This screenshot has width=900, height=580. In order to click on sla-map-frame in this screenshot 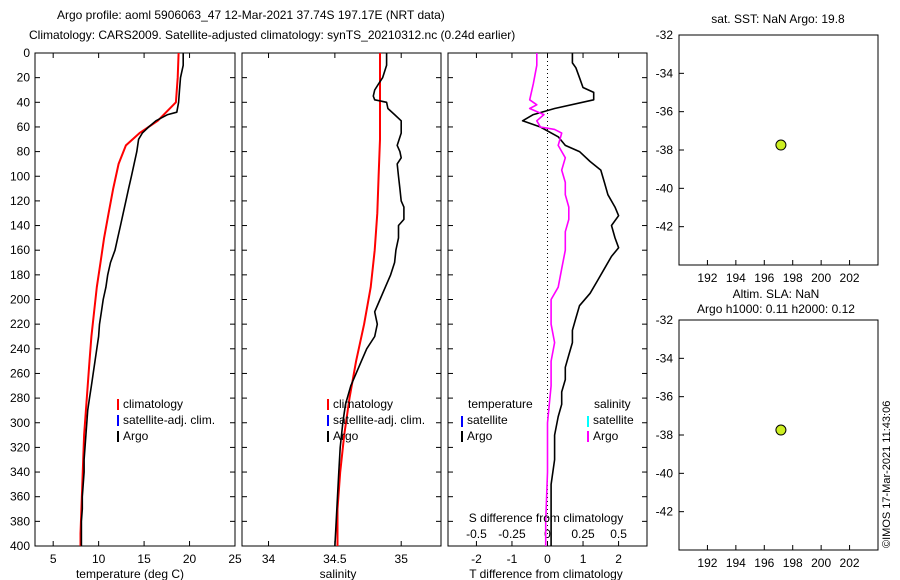, I will do `click(778, 435)`.